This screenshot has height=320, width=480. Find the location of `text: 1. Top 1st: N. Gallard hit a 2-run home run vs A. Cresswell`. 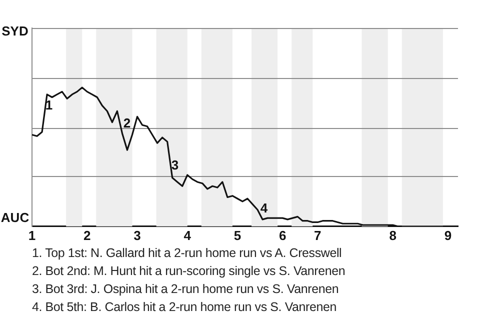

text: 1. Top 1st: N. Gallard hit a 2-run home run vs A. Cresswell is located at coordinates (187, 253).